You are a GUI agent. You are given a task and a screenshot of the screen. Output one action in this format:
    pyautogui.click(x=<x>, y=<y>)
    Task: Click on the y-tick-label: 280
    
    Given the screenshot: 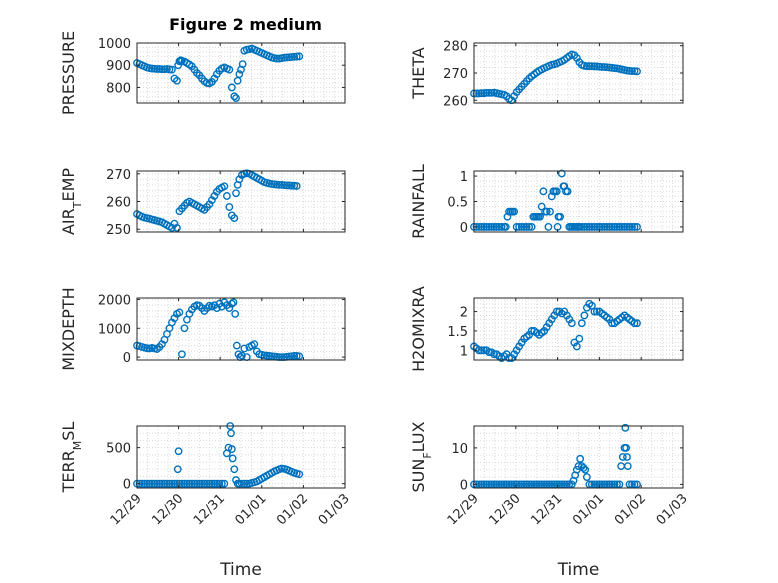 What is the action you would take?
    pyautogui.click(x=455, y=47)
    